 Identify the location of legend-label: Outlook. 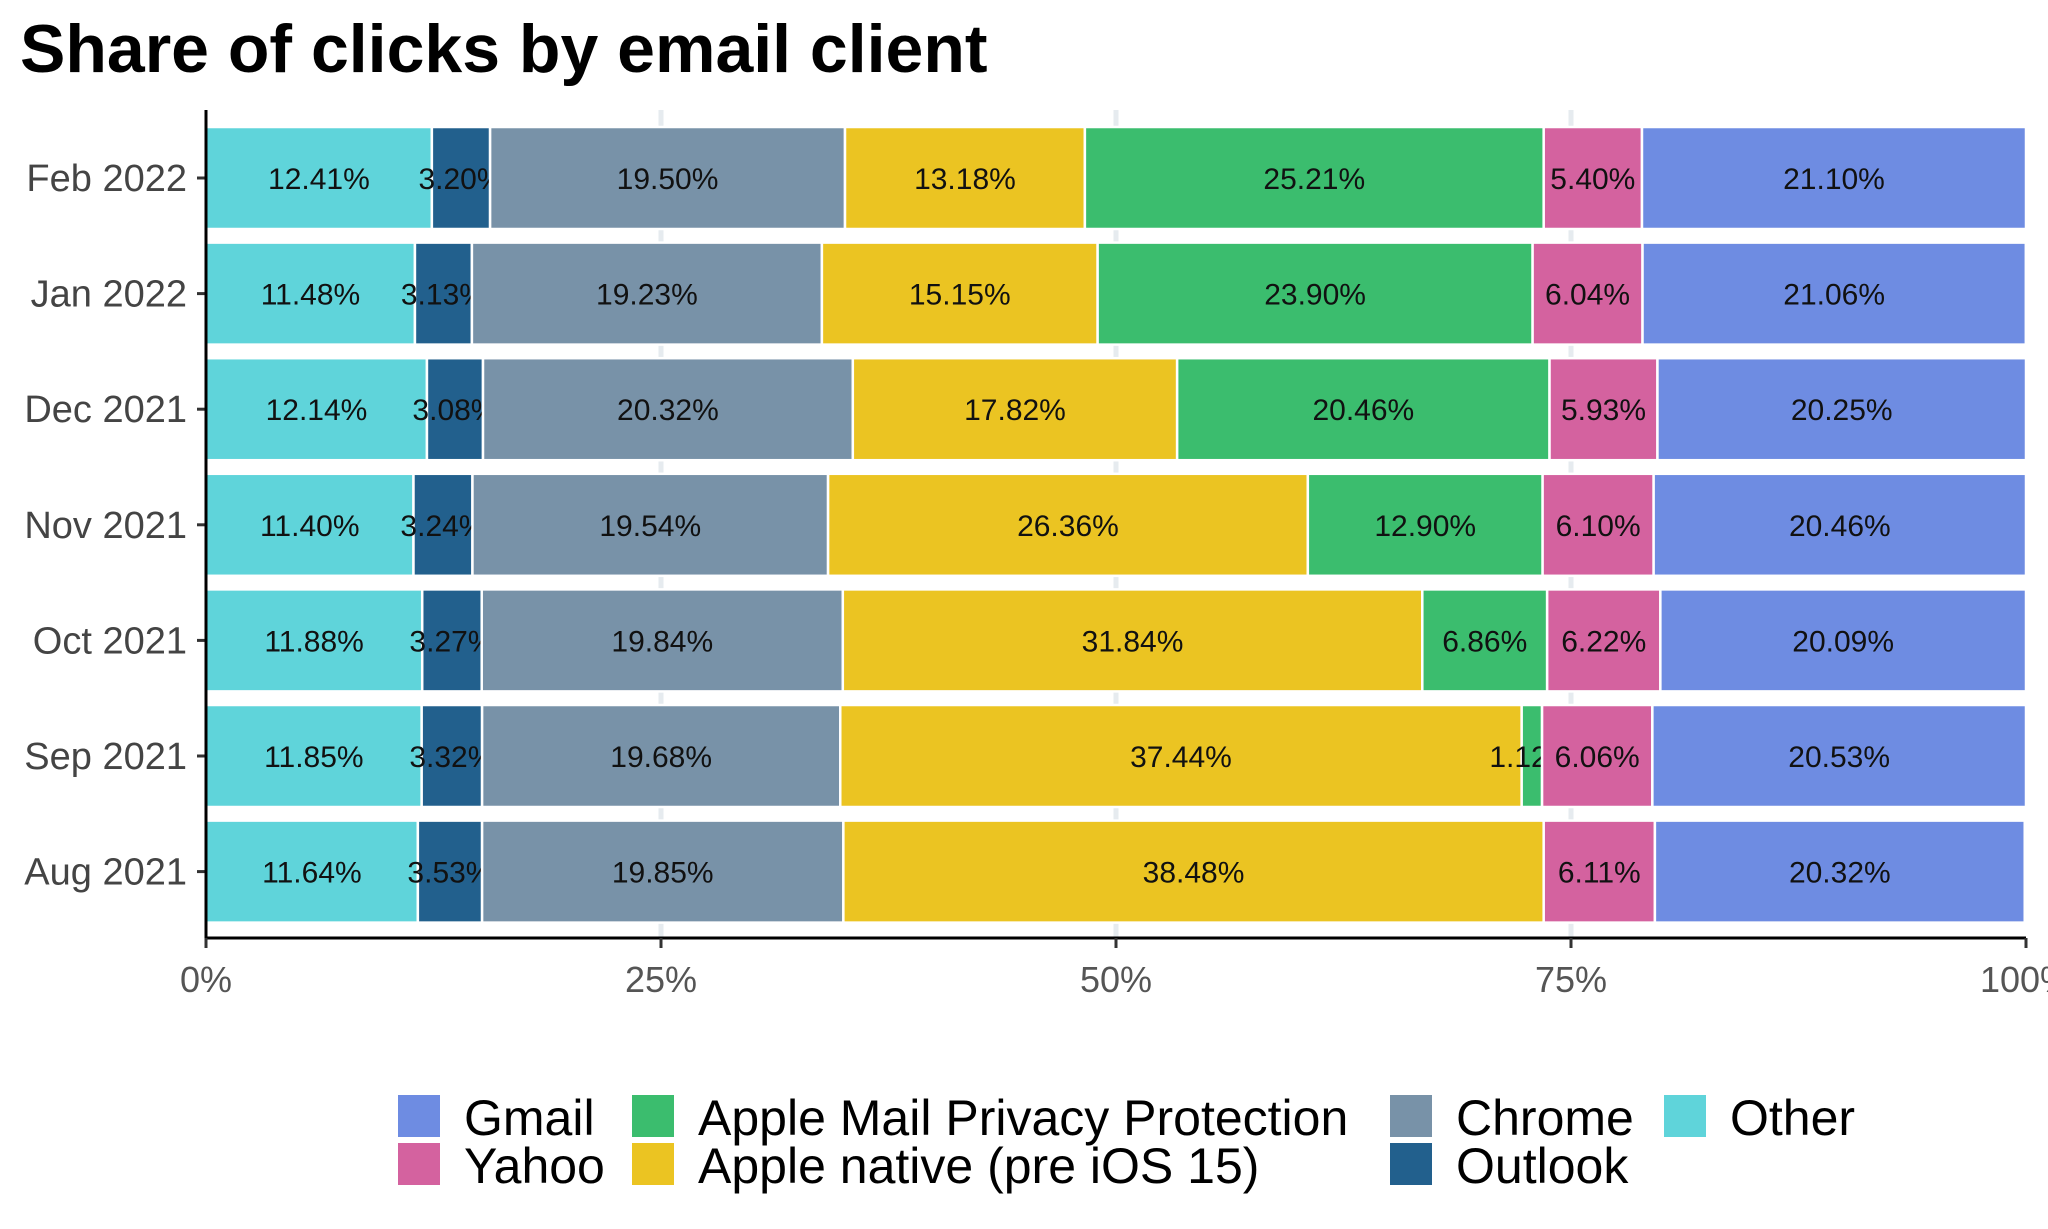
(1542, 1166).